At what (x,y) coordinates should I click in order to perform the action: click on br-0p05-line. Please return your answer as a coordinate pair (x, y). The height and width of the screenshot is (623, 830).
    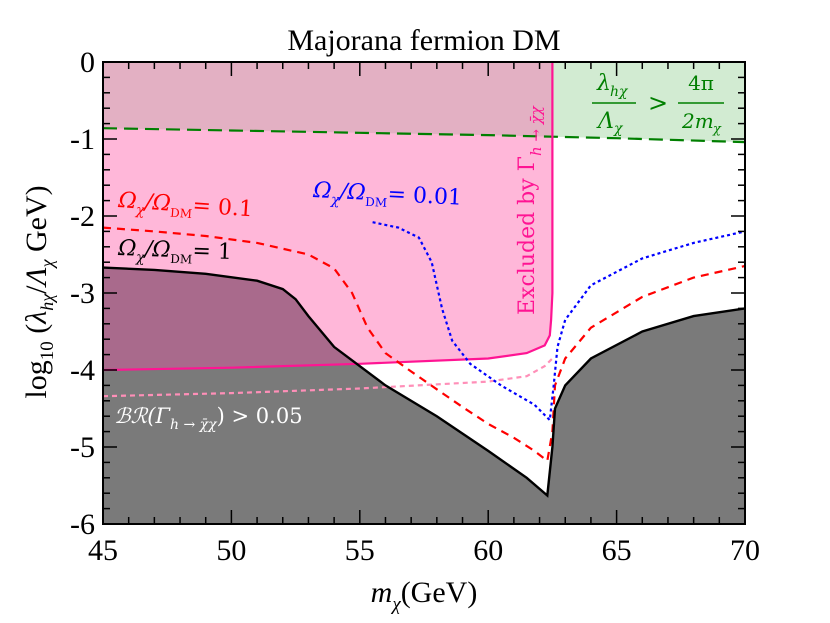
    Looking at the image, I should click on (328, 377).